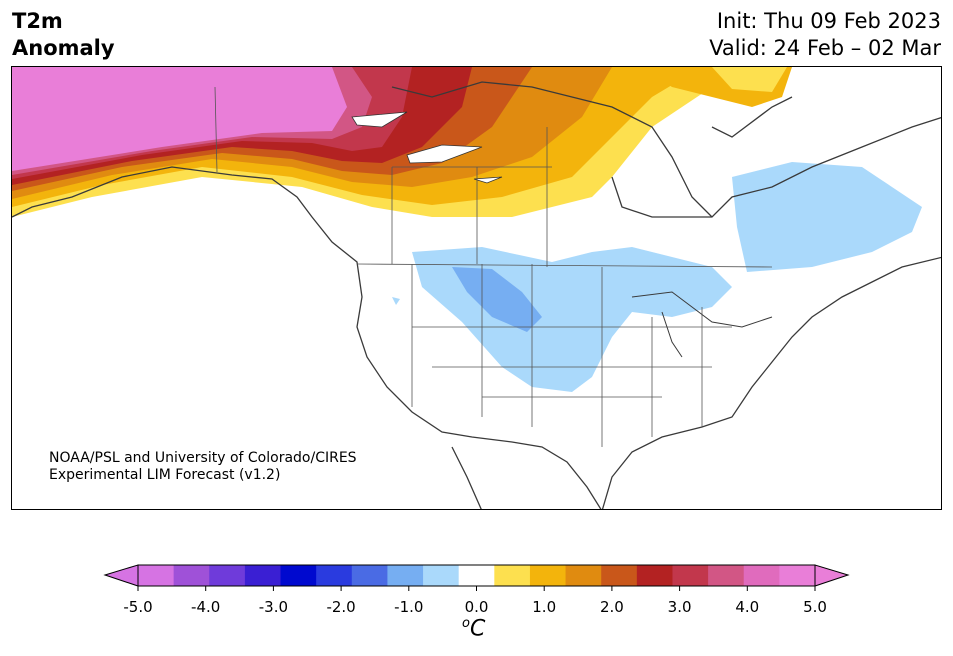  What do you see at coordinates (273, 607) in the screenshot?
I see `colorbar-tick-label: -3.0` at bounding box center [273, 607].